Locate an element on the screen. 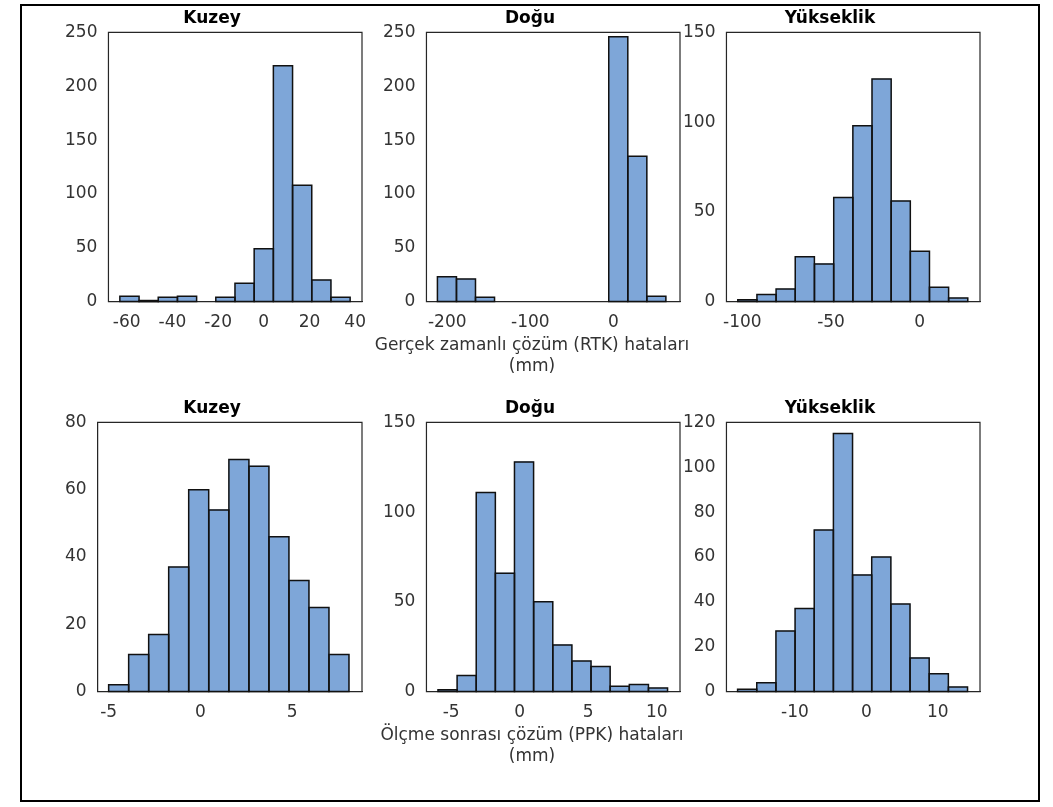  x-tick-label: -200 is located at coordinates (447, 321).